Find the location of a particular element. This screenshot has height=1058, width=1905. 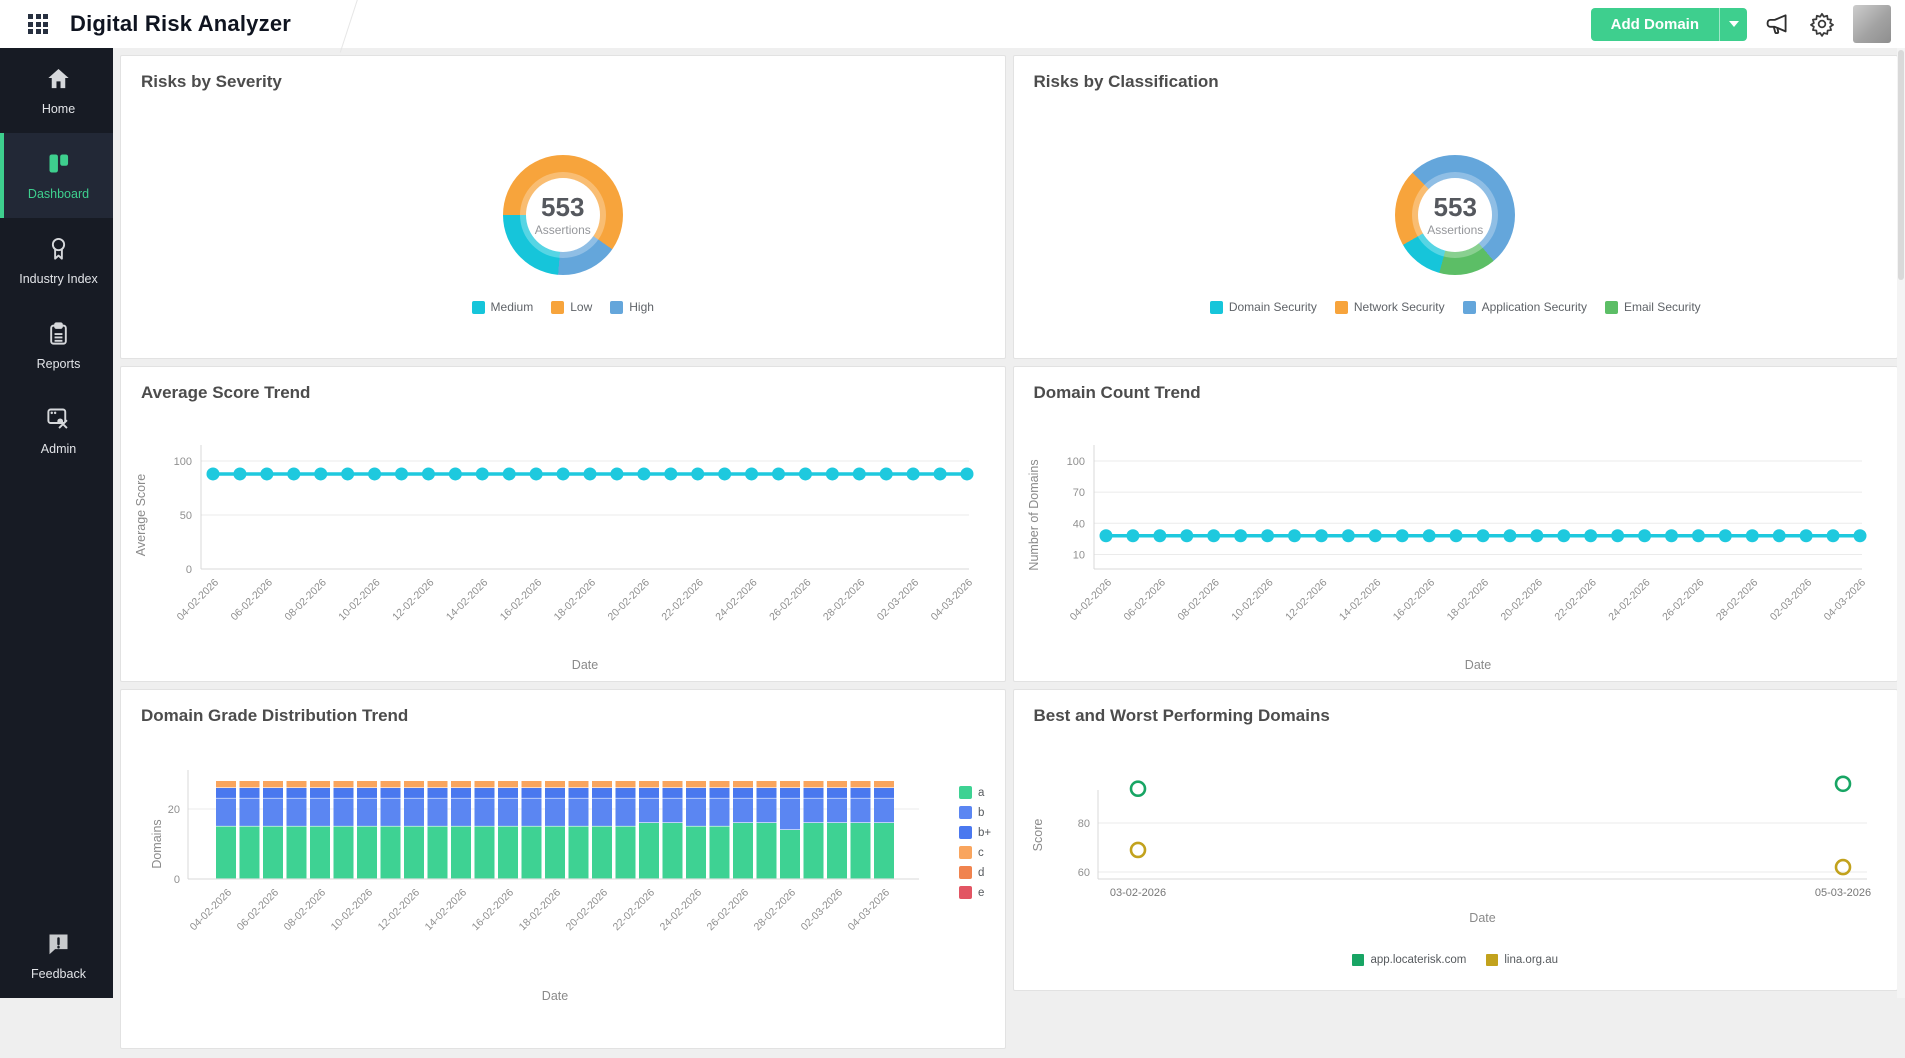

svg-text: 18-02-2026 is located at coordinates (540, 910).